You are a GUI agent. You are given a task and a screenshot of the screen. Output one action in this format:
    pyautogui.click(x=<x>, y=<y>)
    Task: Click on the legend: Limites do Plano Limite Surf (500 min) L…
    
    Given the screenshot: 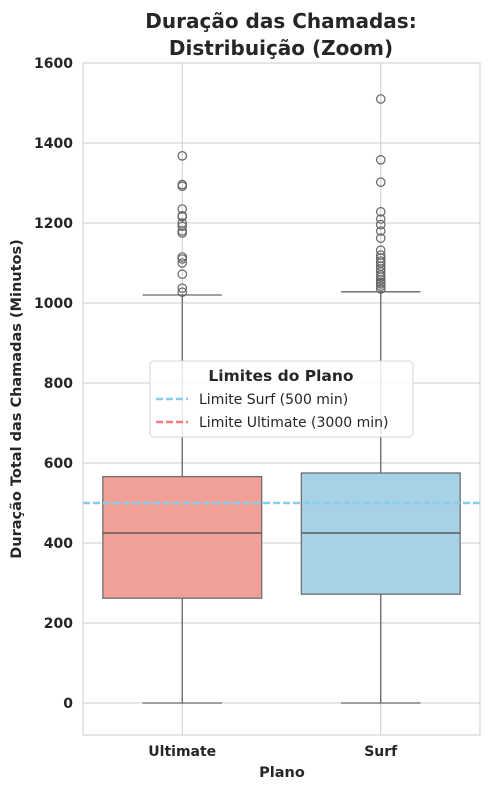 What is the action you would take?
    pyautogui.click(x=281, y=399)
    